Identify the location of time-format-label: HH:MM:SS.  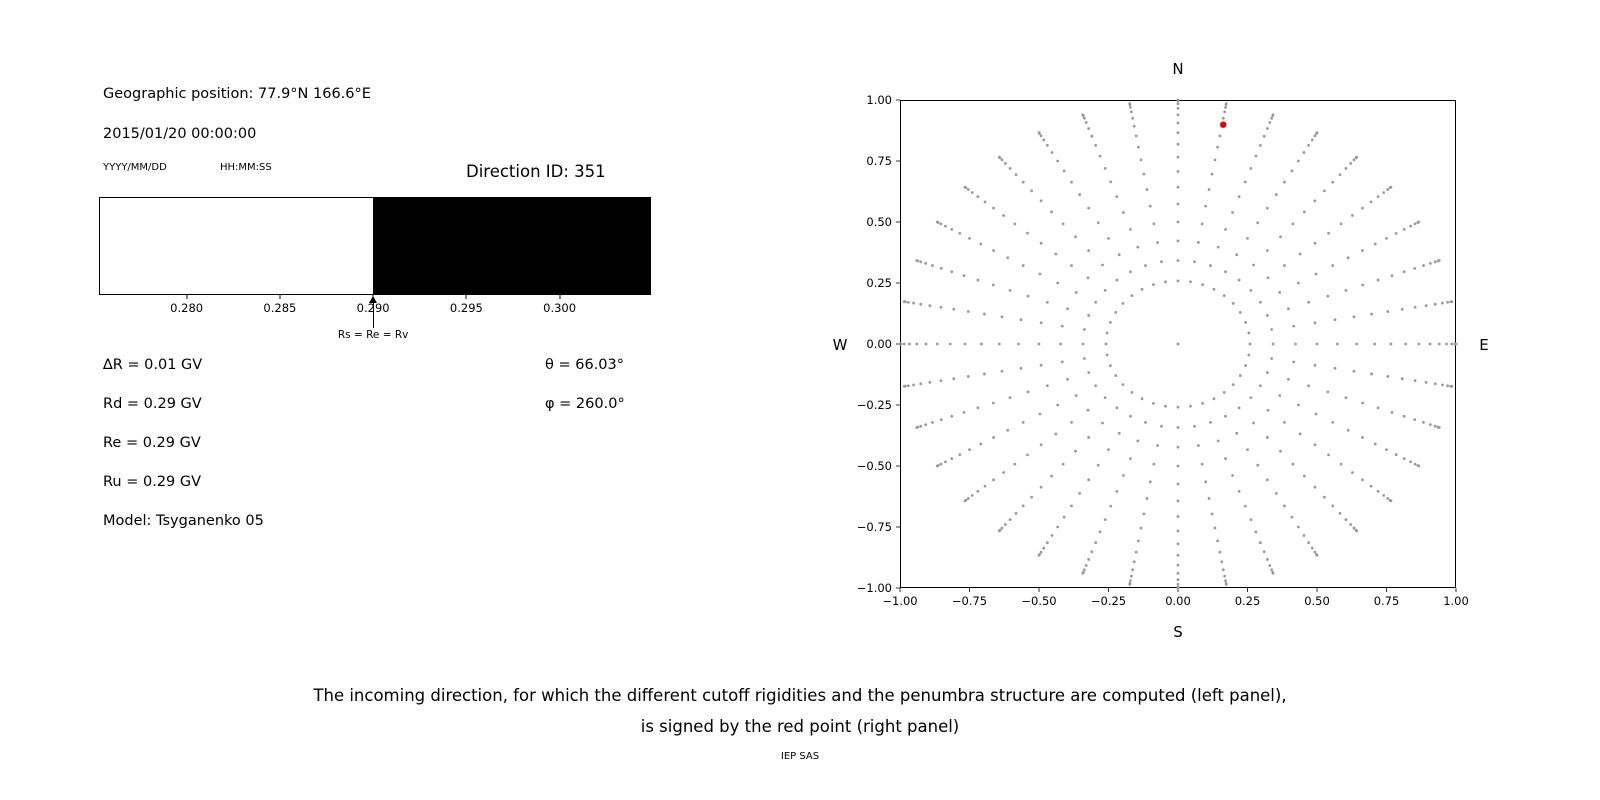
(246, 167).